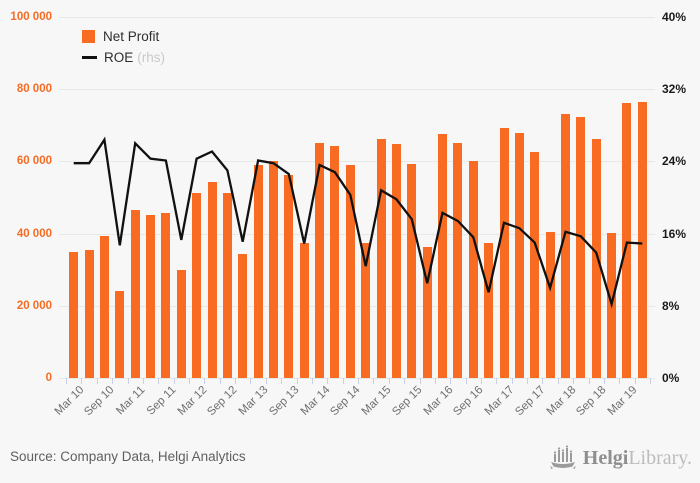 This screenshot has height=483, width=700. What do you see at coordinates (99, 401) in the screenshot?
I see `x-axis-label: Sep 10` at bounding box center [99, 401].